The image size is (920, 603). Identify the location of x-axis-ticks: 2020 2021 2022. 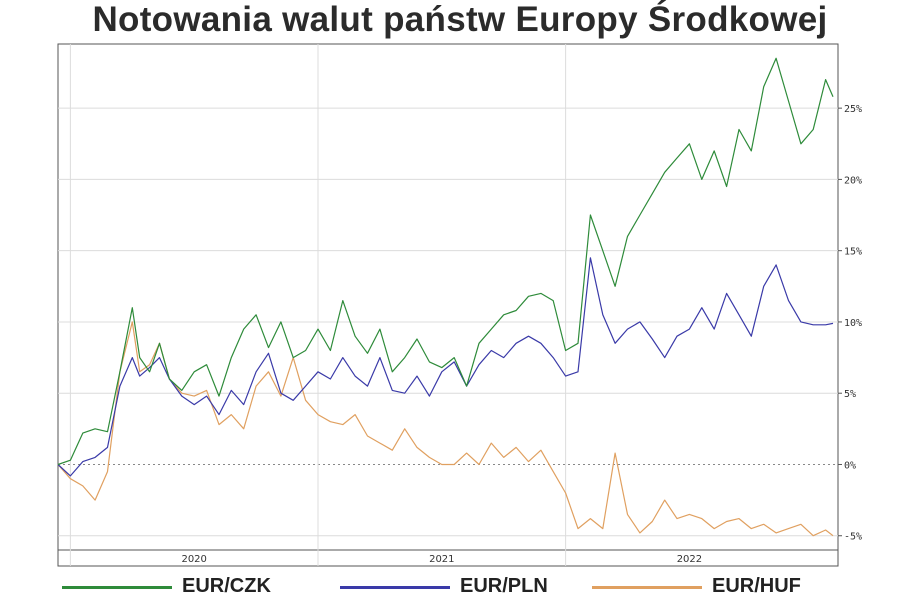
(441, 559).